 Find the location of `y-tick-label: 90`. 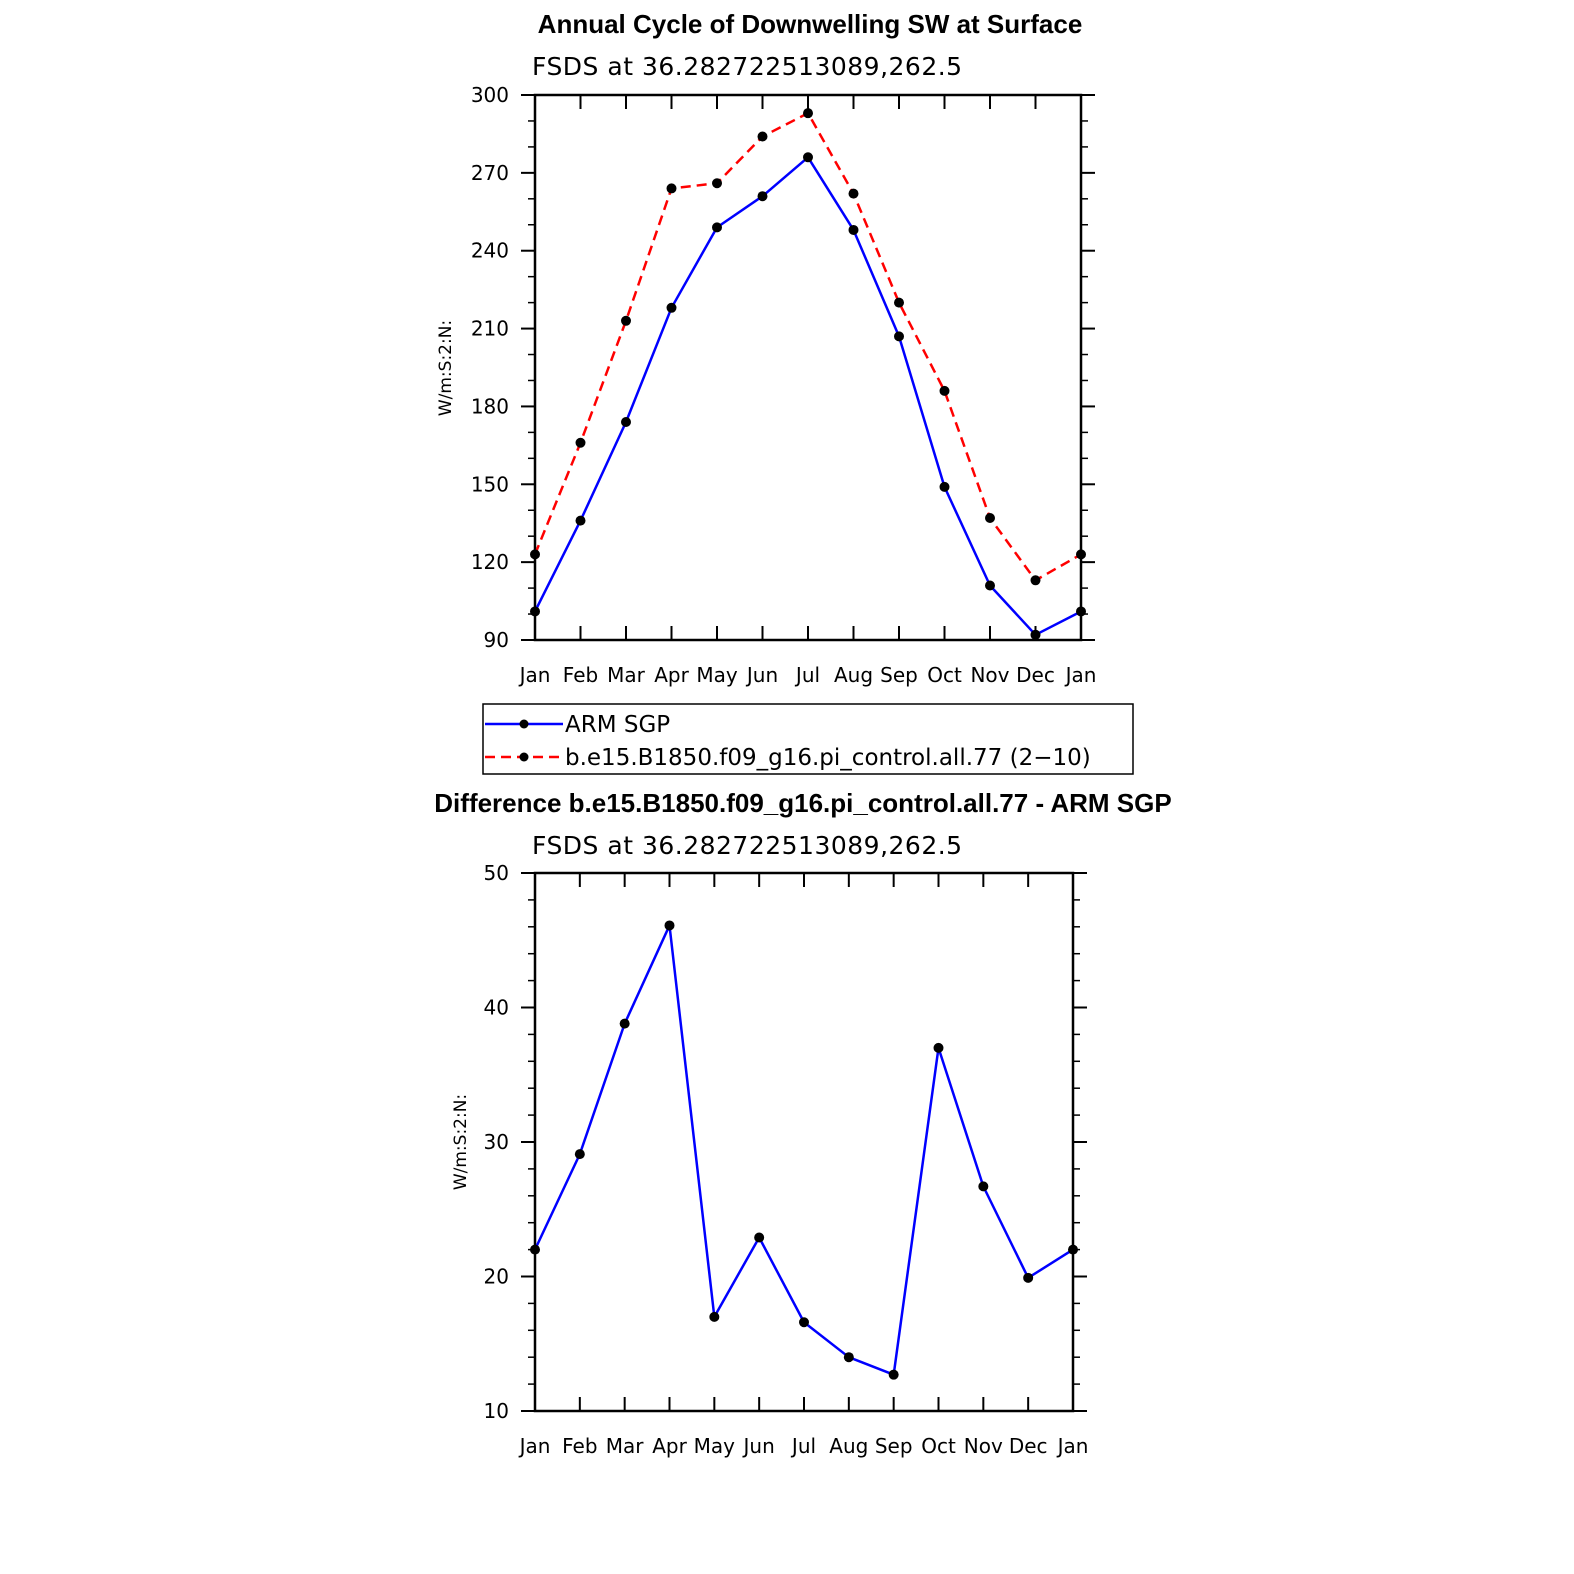

y-tick-label: 90 is located at coordinates (496, 640).